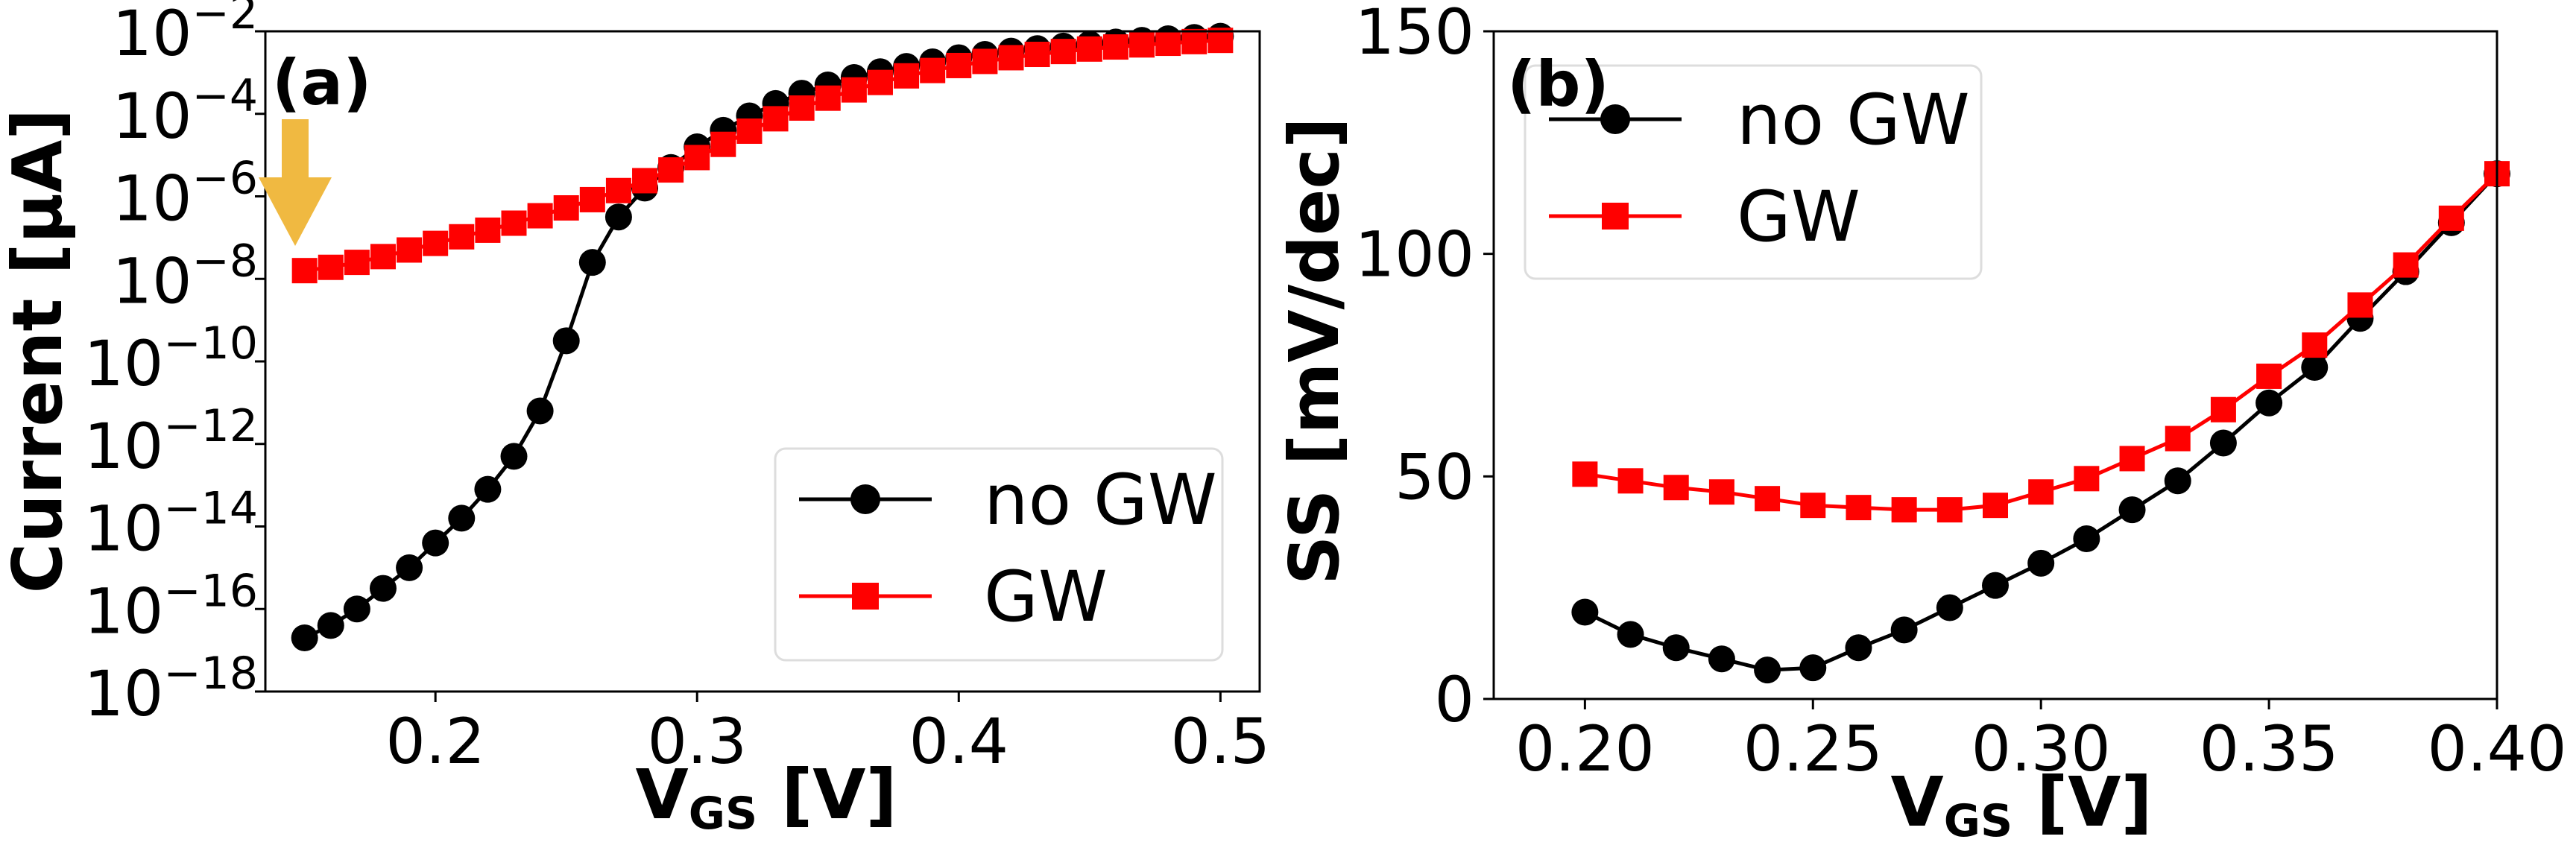 The height and width of the screenshot is (848, 2576). I want to click on y-tick-label: 10−16, so click(170, 606).